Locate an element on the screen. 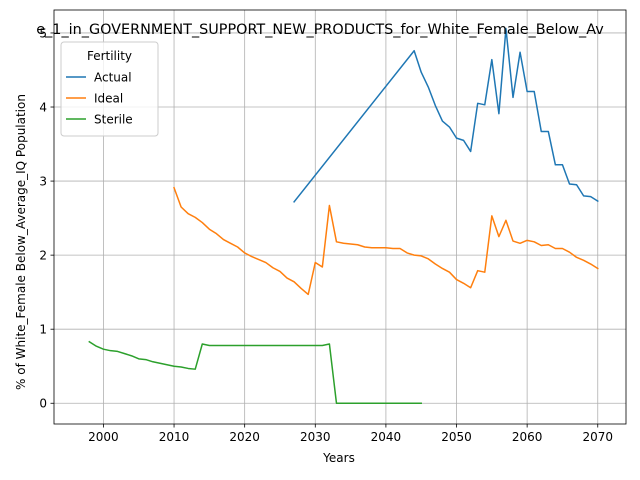 The image size is (640, 480). legend-box is located at coordinates (109, 89).